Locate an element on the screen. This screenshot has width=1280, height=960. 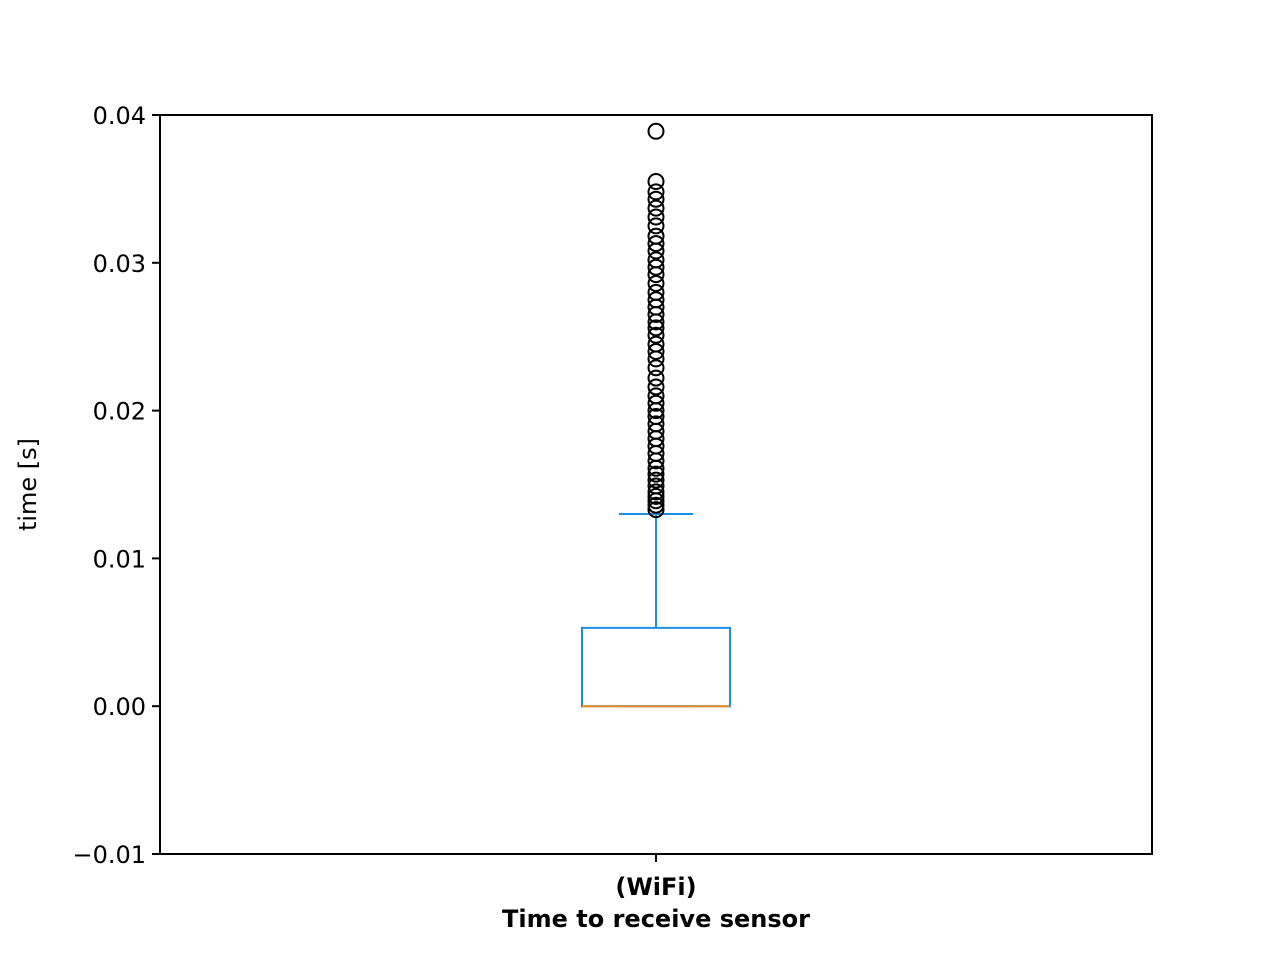
y-axis: −0.01 0.00 0.01 0.02 0.03 0.04 is located at coordinates (116, 485).